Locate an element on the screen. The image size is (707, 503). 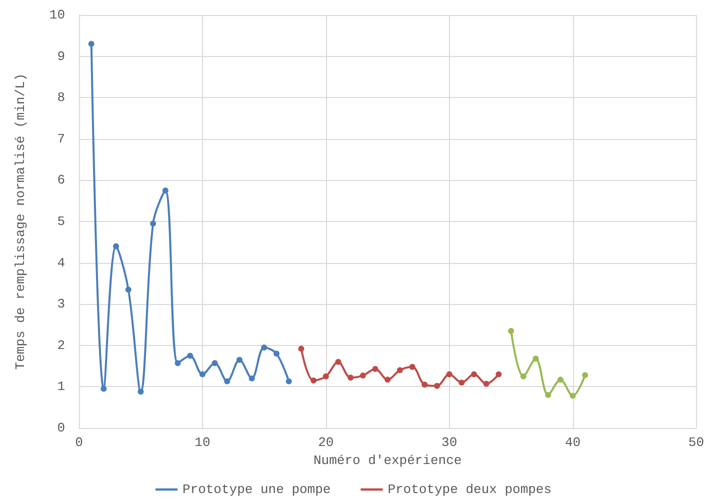
y-tick-label: 9 is located at coordinates (61, 56).